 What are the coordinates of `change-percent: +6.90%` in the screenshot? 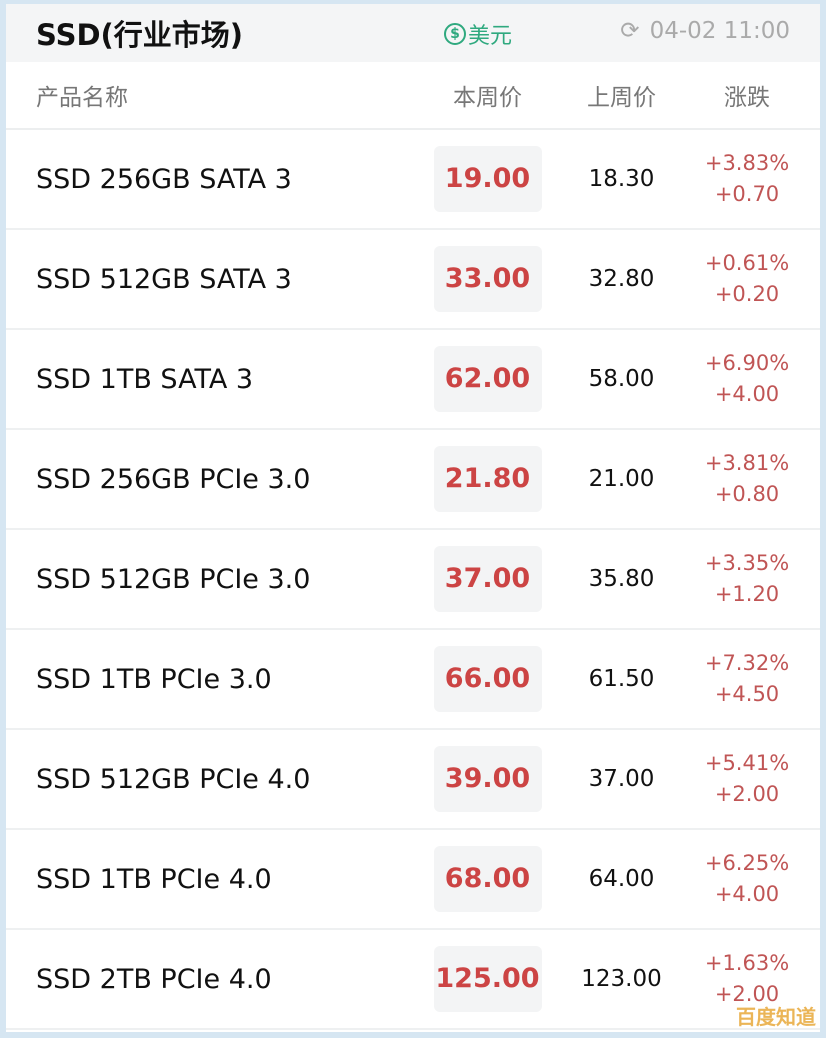 It's located at (747, 363).